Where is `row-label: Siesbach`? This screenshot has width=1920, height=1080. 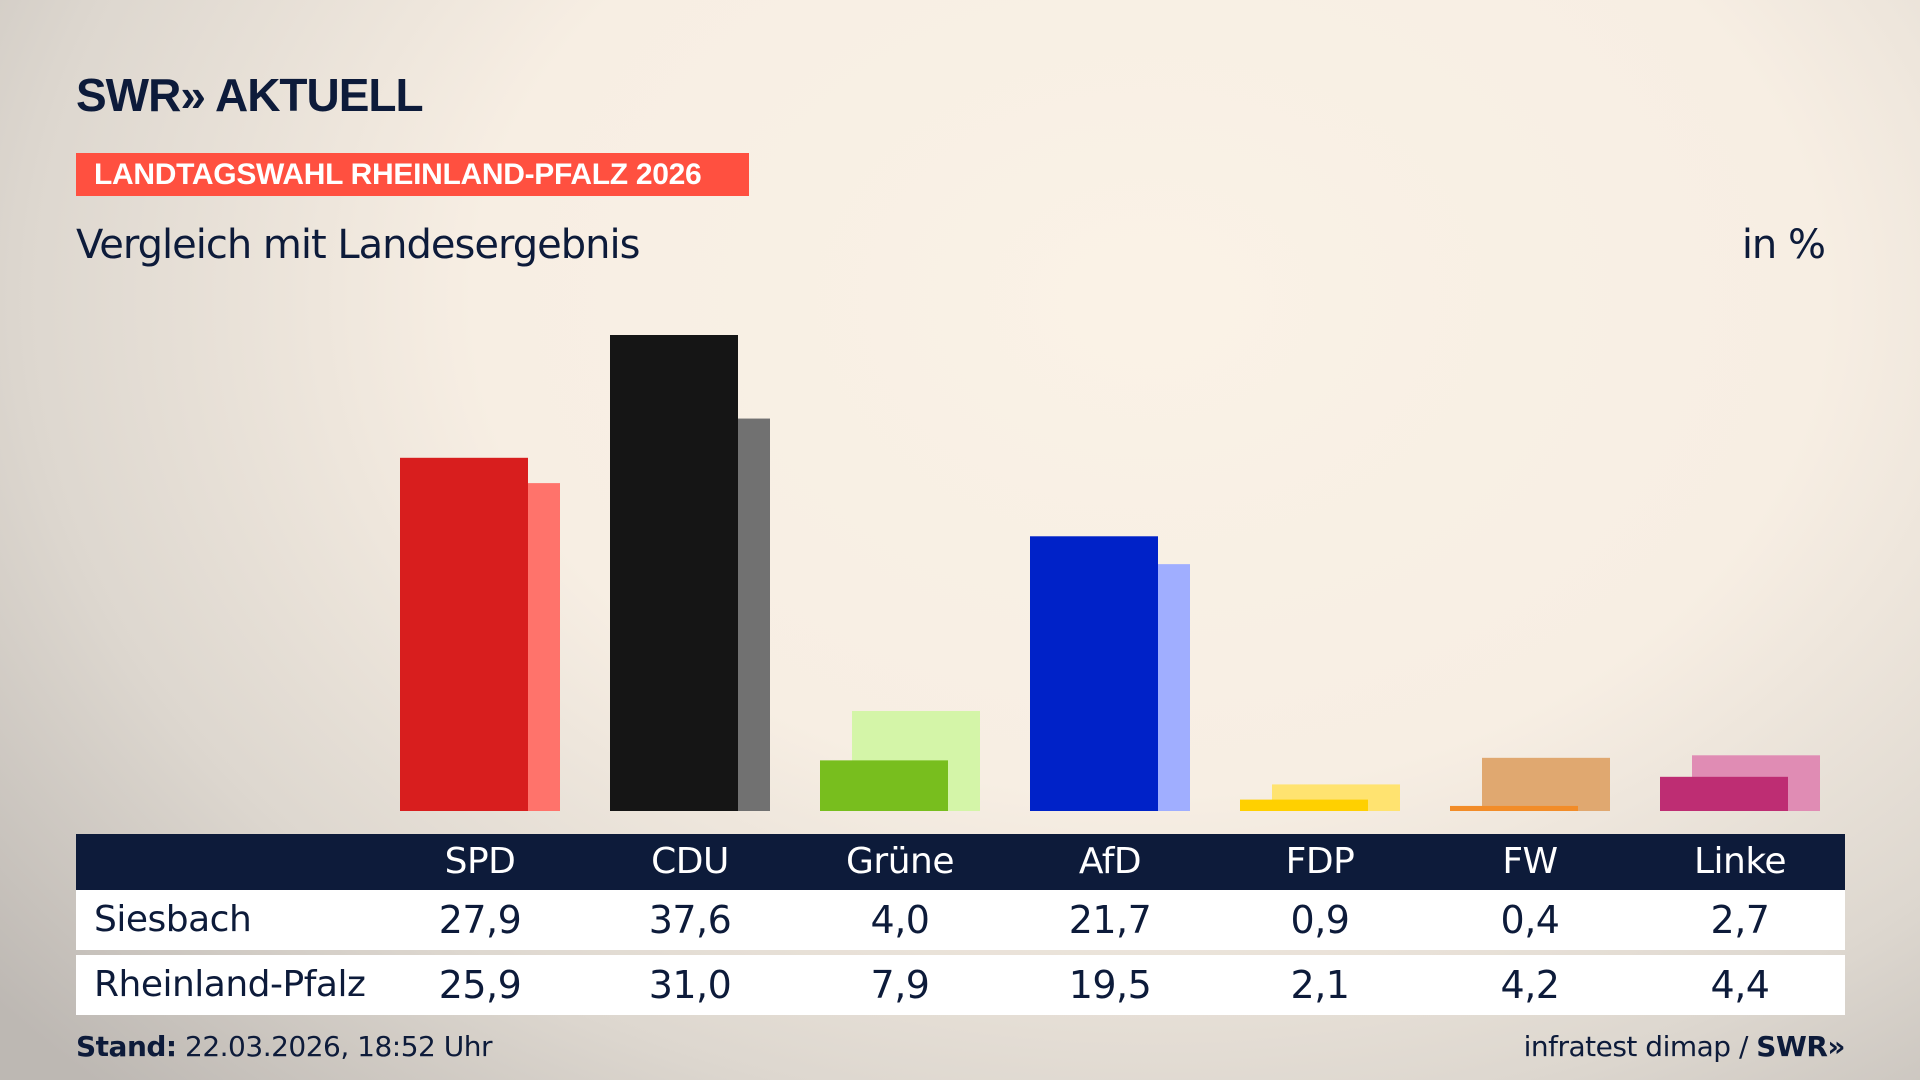 row-label: Siesbach is located at coordinates (173, 919).